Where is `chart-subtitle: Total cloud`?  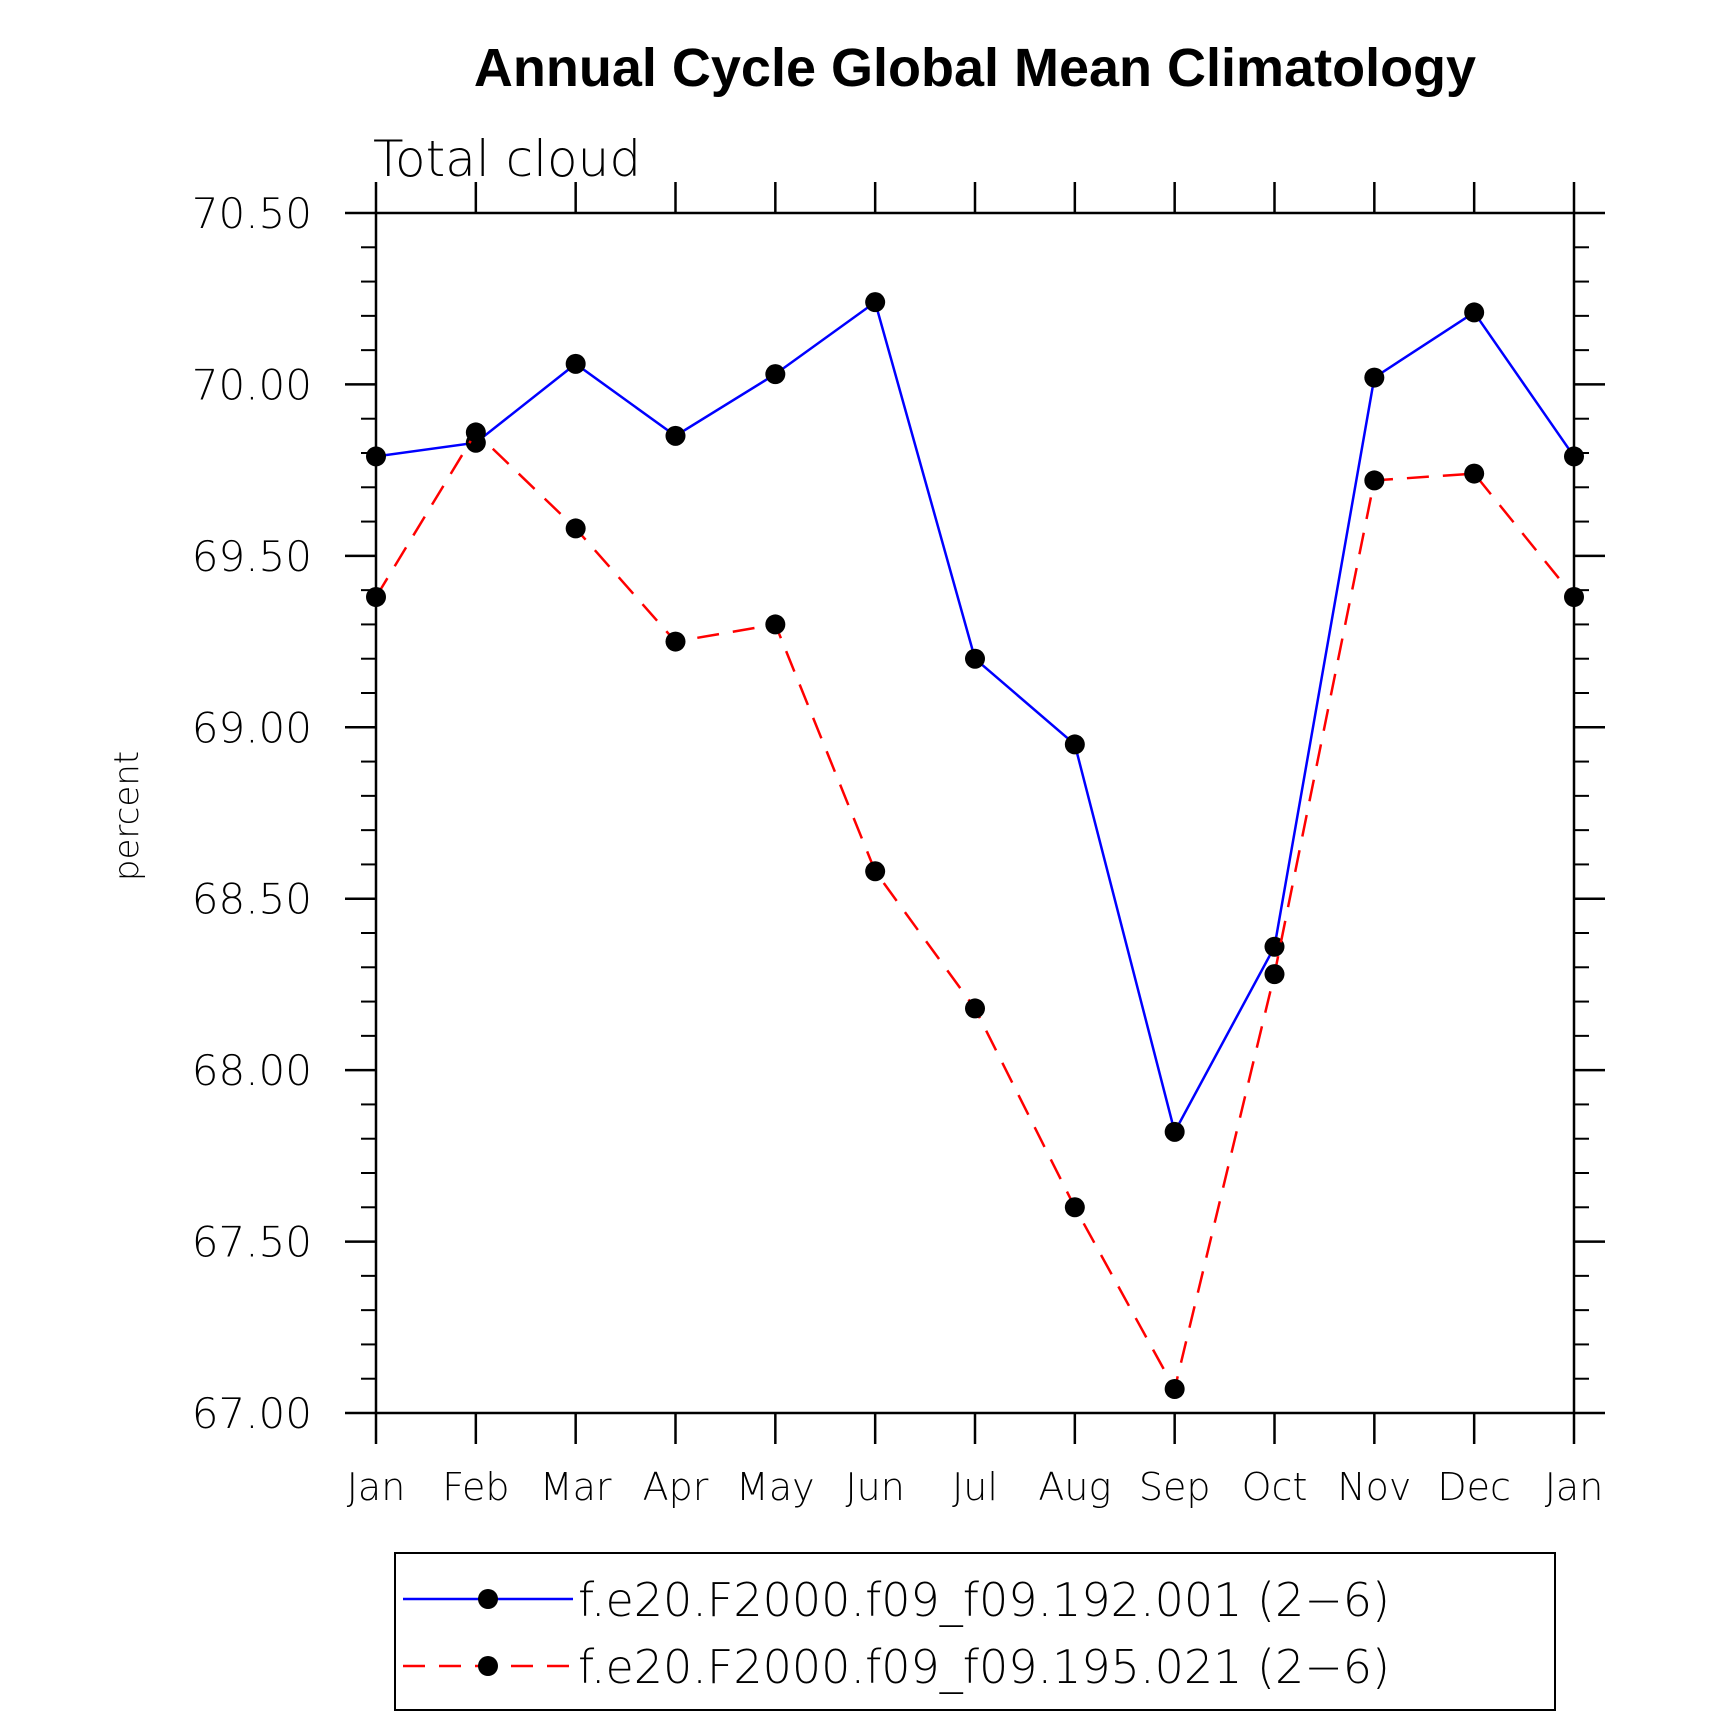
chart-subtitle: Total cloud is located at coordinates (507, 159).